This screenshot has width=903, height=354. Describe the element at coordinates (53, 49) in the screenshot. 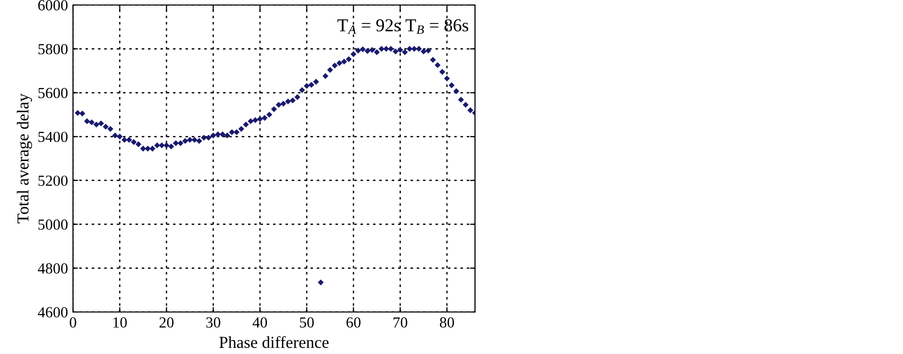

I see `y-tick-label: 5800` at that location.